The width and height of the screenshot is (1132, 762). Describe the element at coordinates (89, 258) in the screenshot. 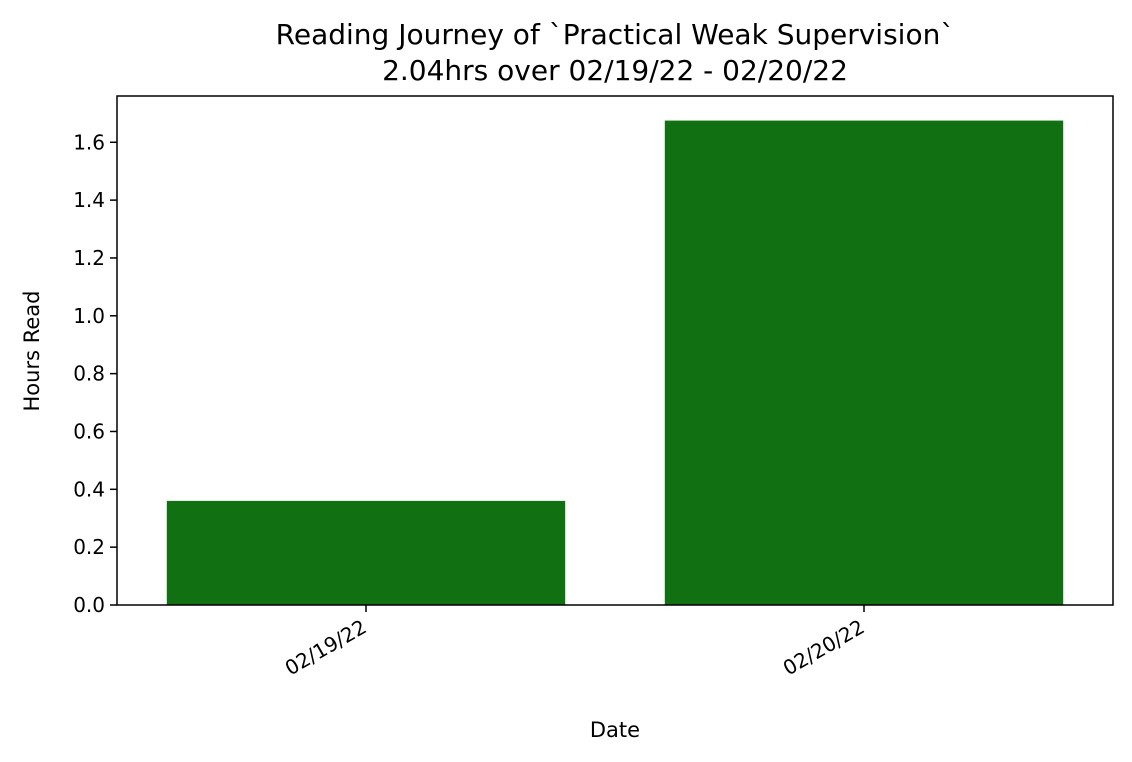

I see `y-tick-label: 1.2` at that location.